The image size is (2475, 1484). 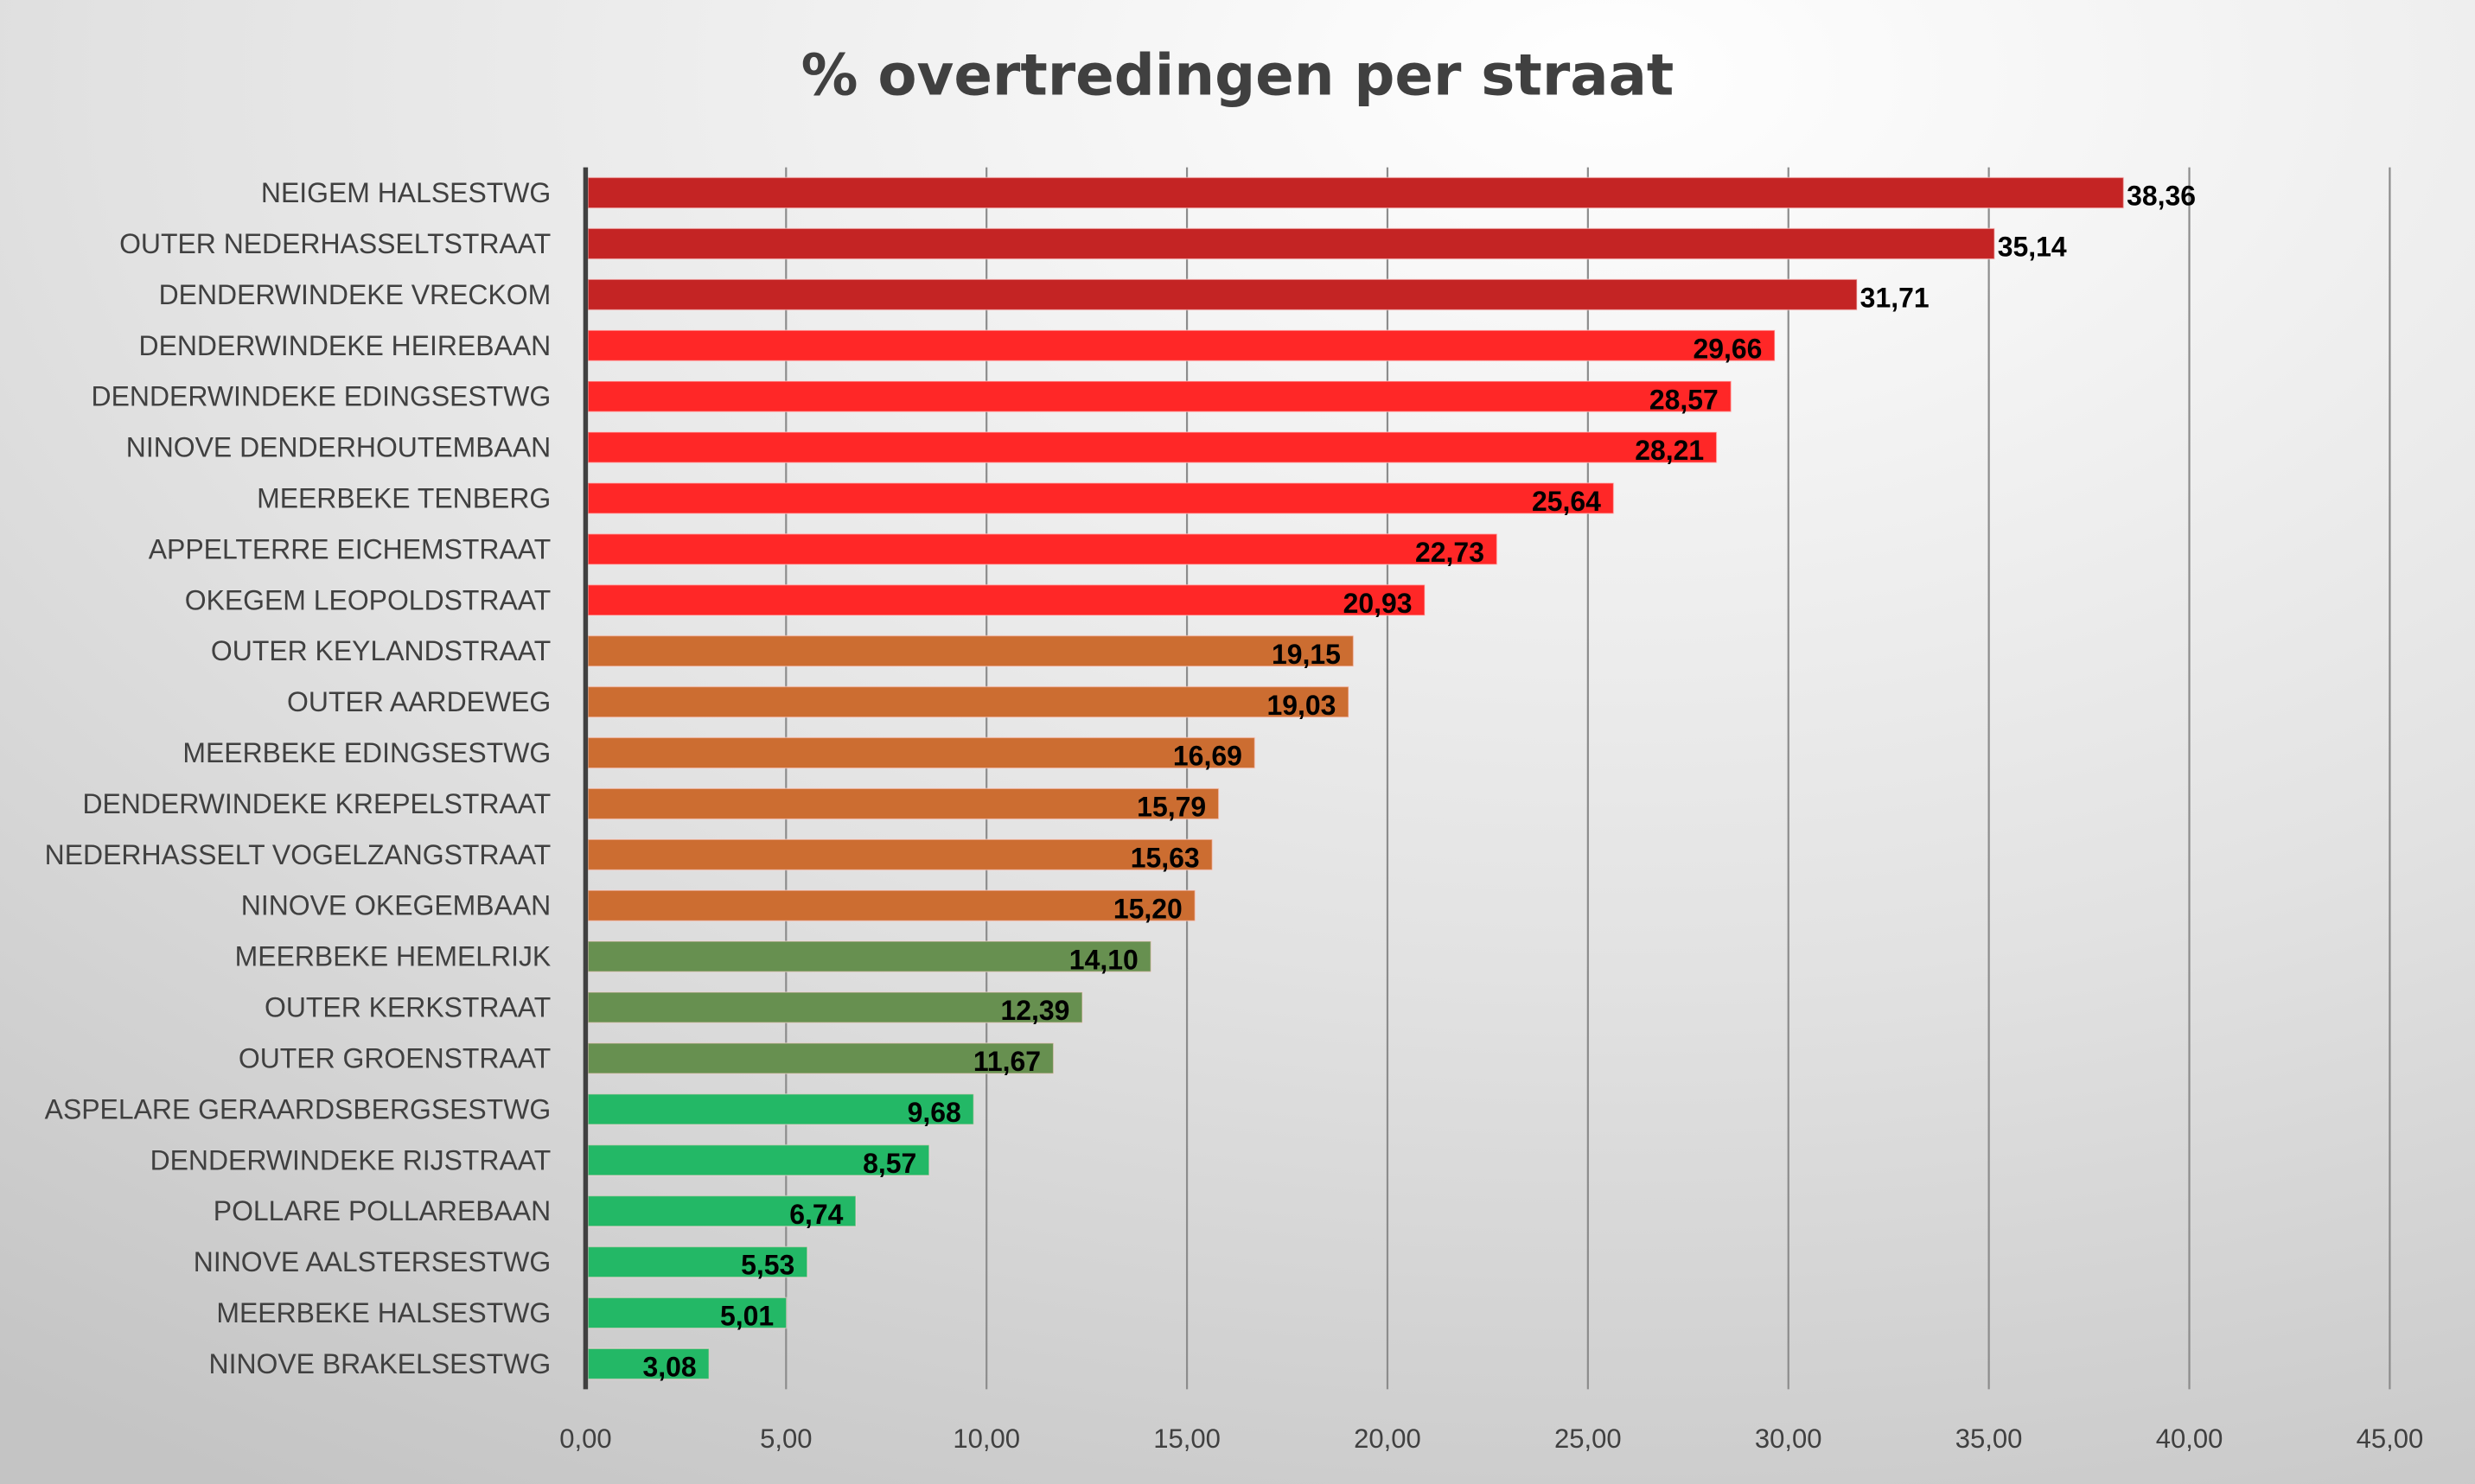 I want to click on category-label: DENDERWINDEKE VRECKOM, so click(x=355, y=294).